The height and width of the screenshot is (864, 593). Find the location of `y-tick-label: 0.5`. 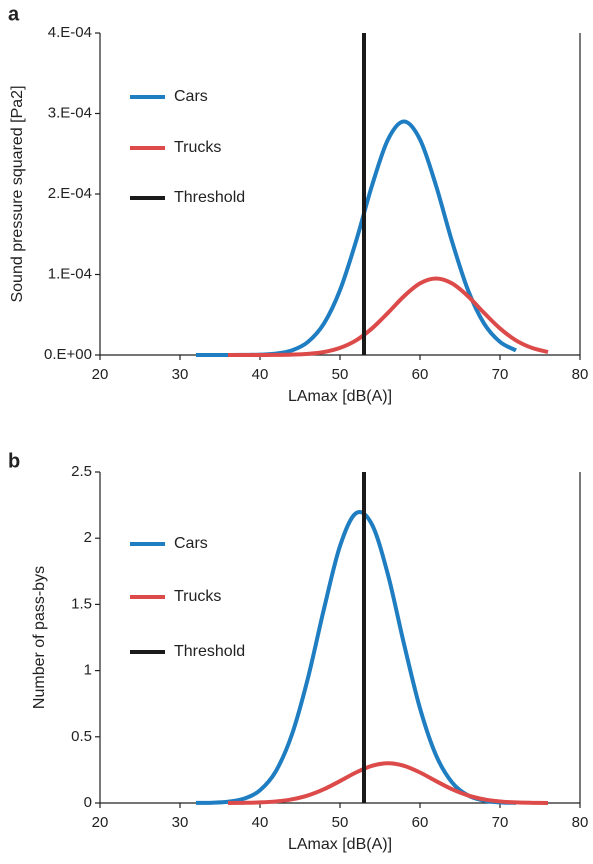

y-tick-label: 0.5 is located at coordinates (81, 736).